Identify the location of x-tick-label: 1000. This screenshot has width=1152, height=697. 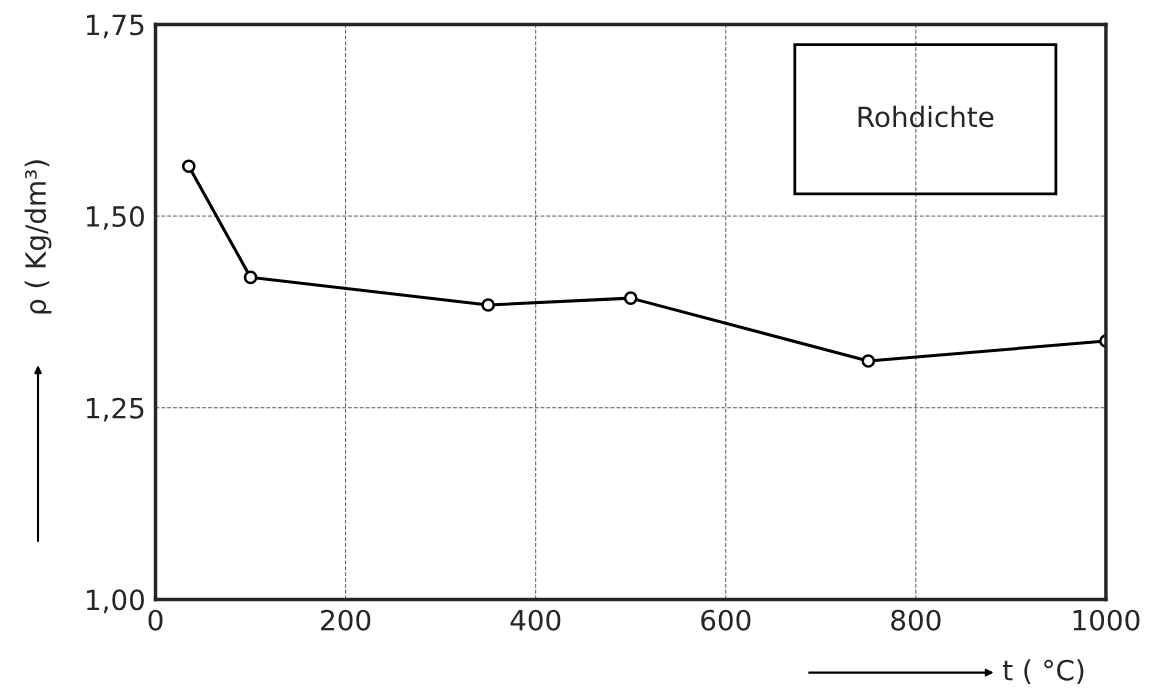
(1106, 620).